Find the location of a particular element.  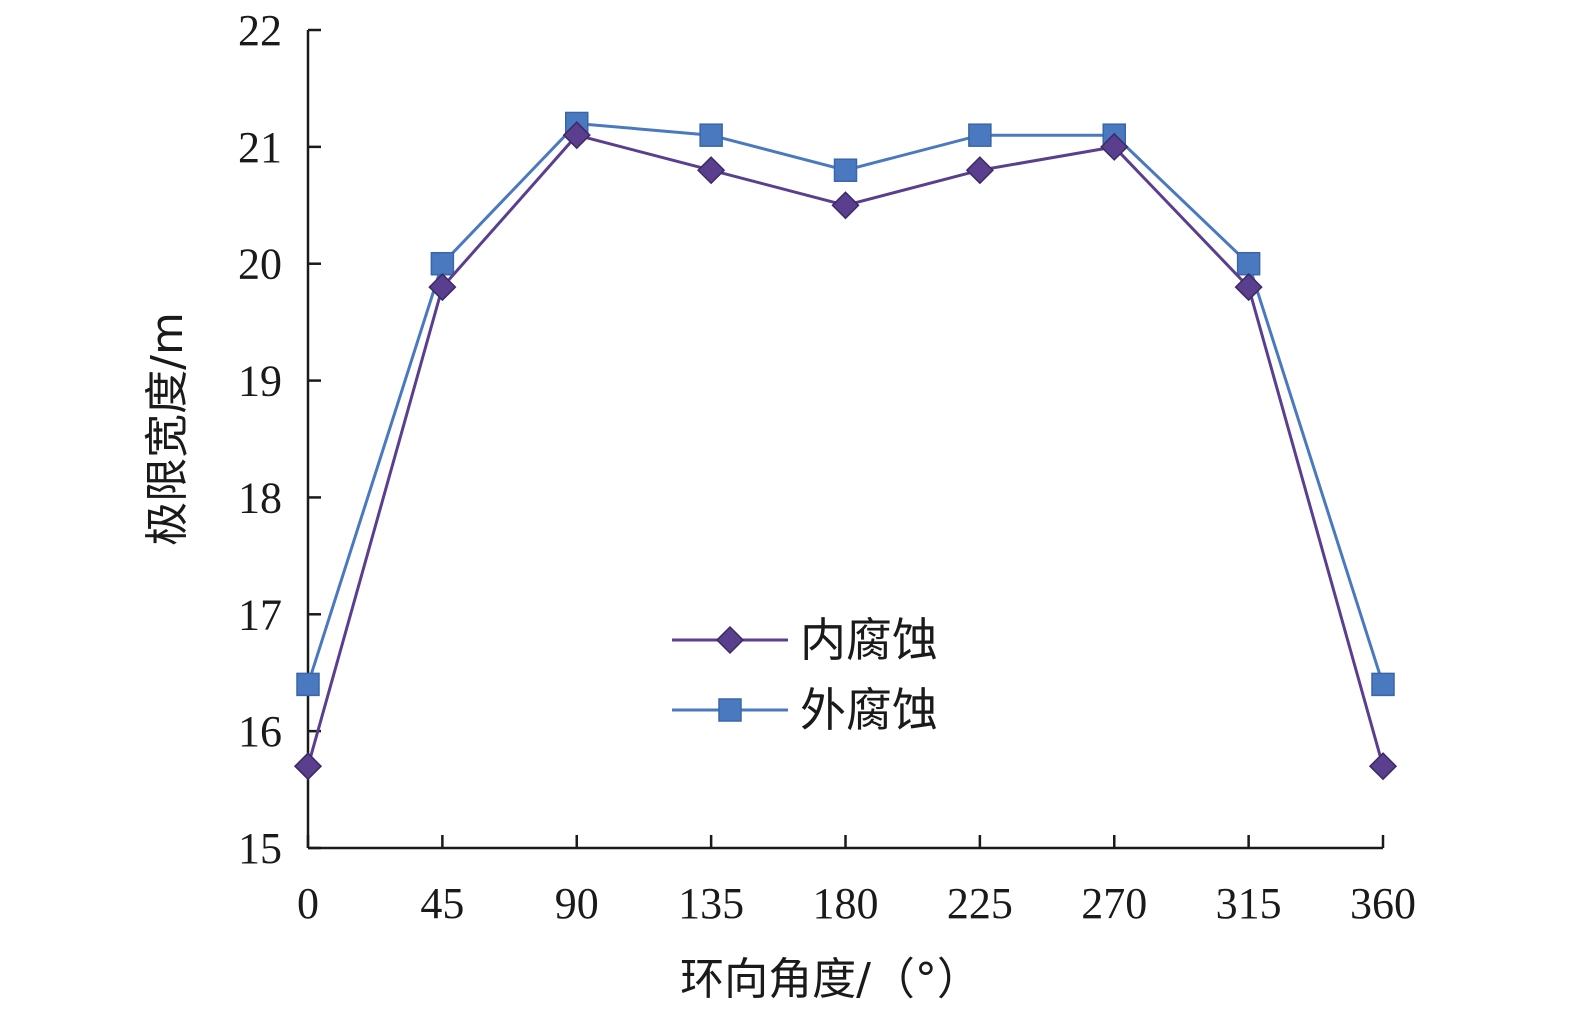

legend-item: 外腐蚀 is located at coordinates (805, 710).